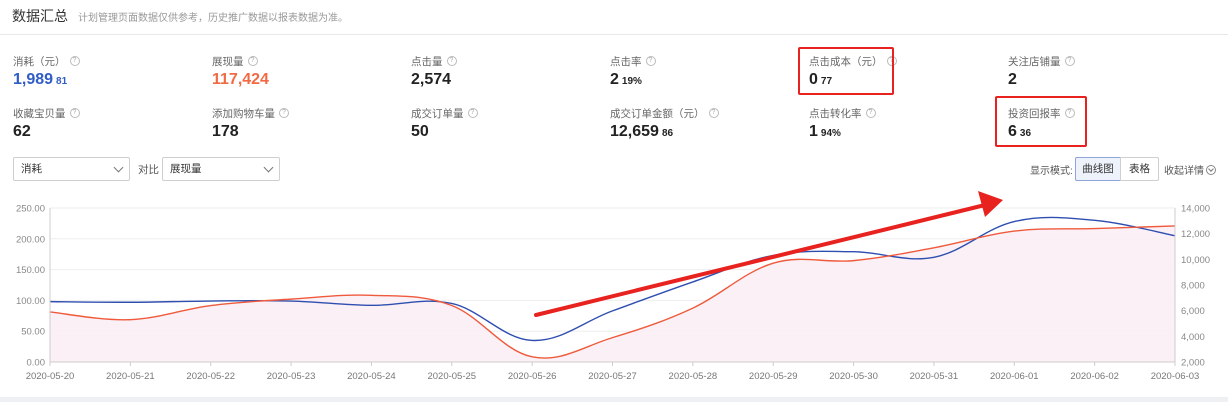  What do you see at coordinates (62, 81) in the screenshot?
I see `metric-value-dec: 81` at bounding box center [62, 81].